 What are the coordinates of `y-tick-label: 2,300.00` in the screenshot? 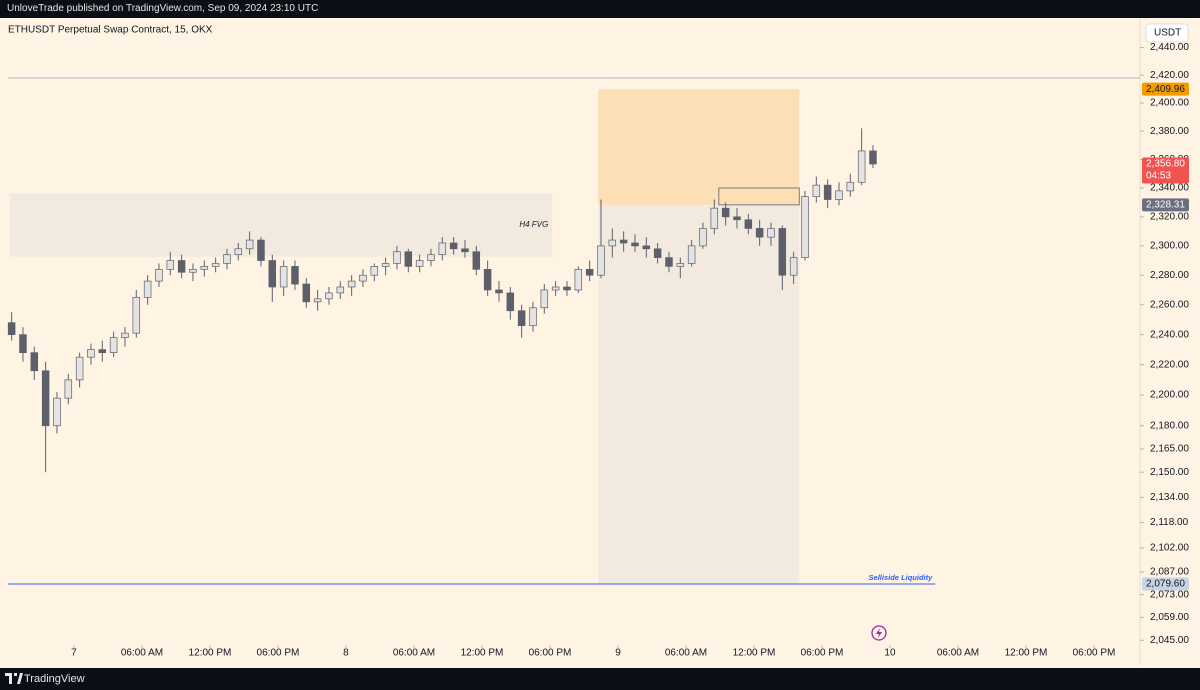 It's located at (1169, 246).